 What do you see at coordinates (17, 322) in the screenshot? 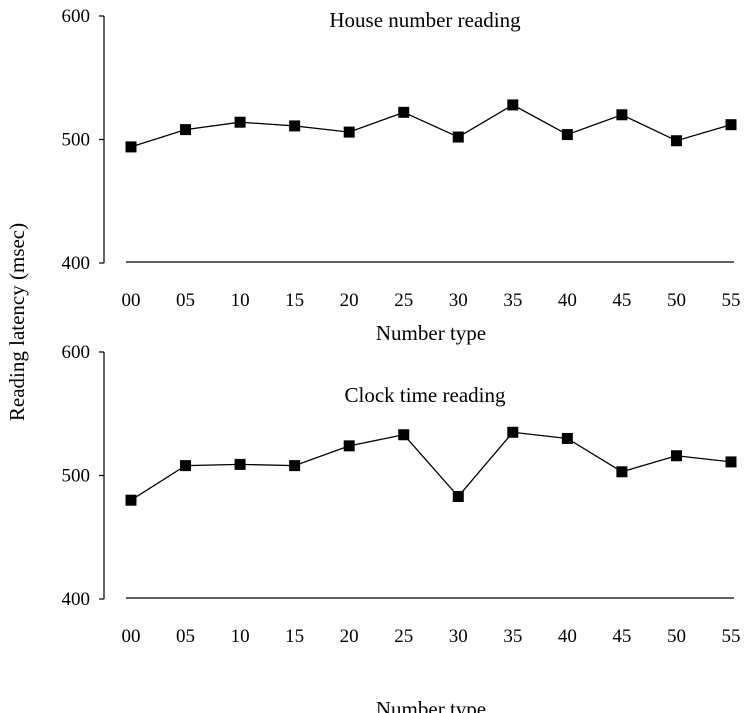
I see `y-axis-label: Reading latency (msec)` at bounding box center [17, 322].